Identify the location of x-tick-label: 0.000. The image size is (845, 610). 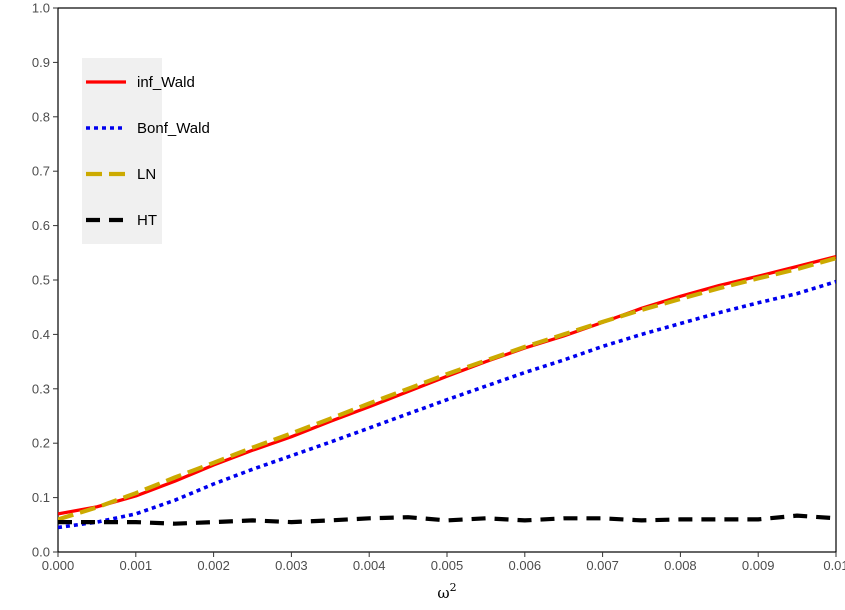
(58, 565).